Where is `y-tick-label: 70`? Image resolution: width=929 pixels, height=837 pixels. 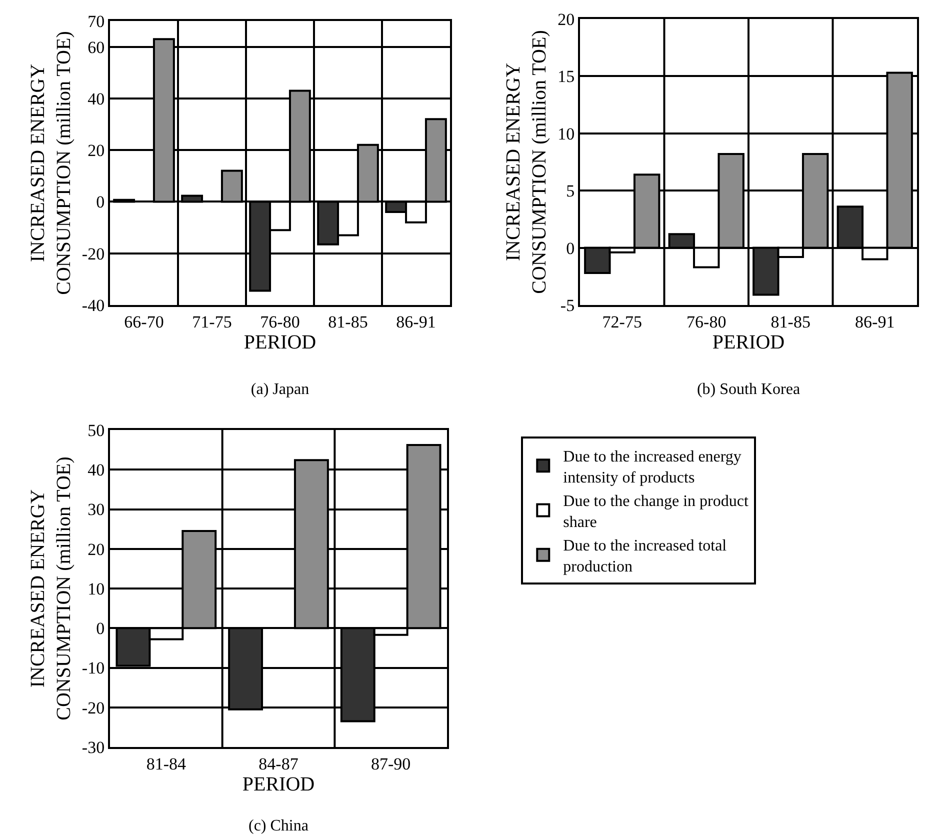 y-tick-label: 70 is located at coordinates (96, 21).